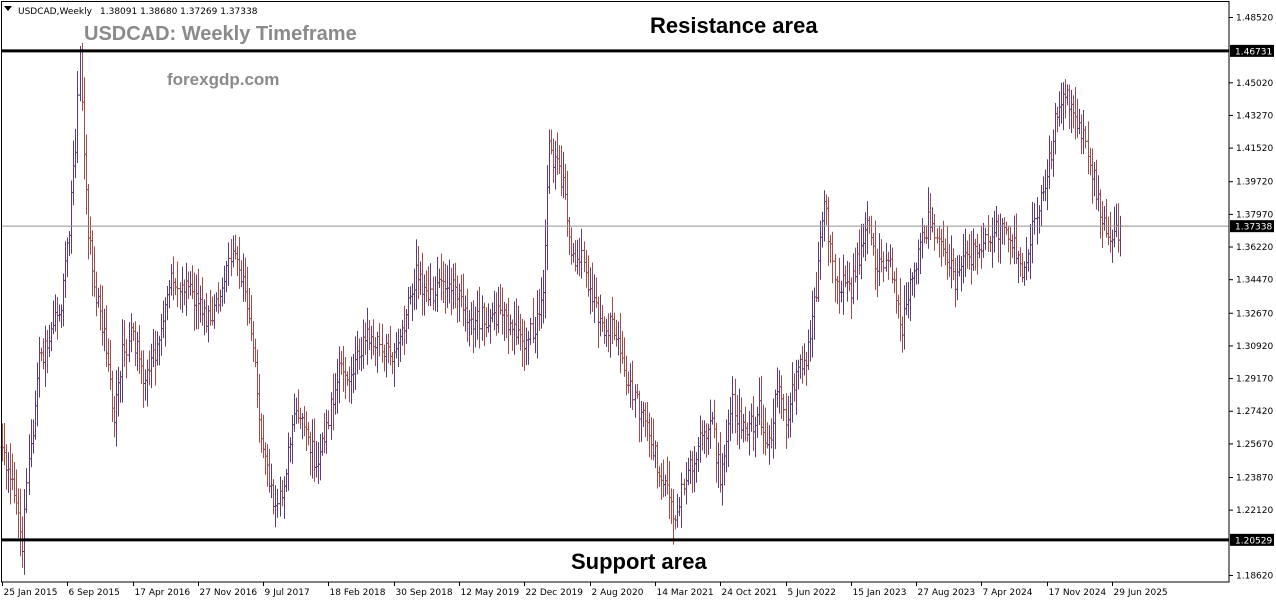 This screenshot has height=604, width=1276. Describe the element at coordinates (94, 593) in the screenshot. I see `x-tick-label: 6 Sep 2015` at that location.